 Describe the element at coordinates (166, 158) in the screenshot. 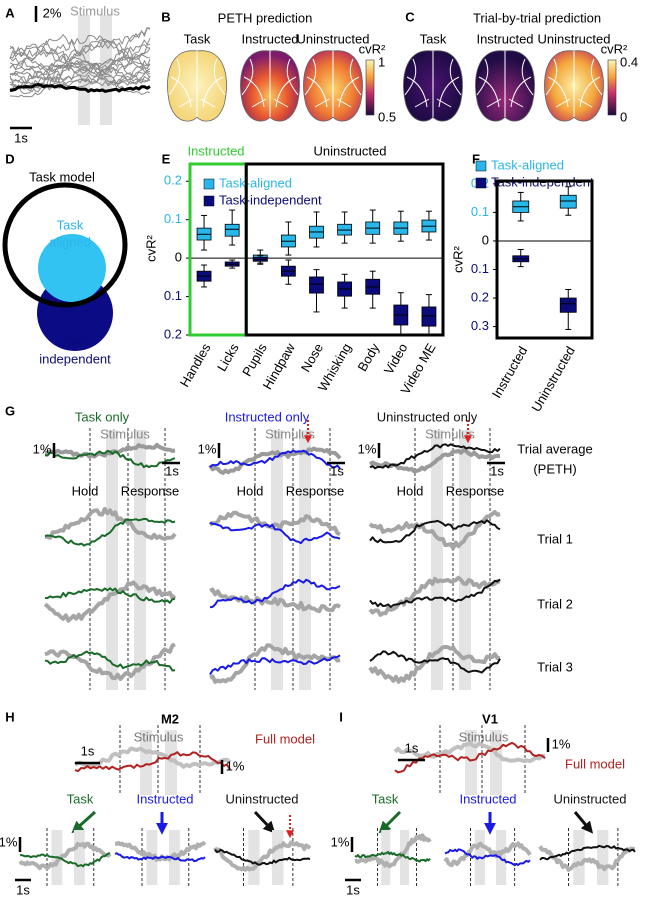

I see `panel-label: E` at that location.